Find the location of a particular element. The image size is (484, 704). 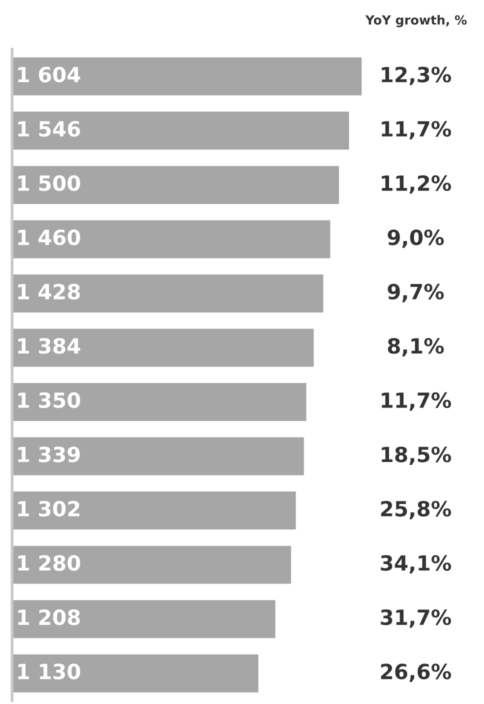

data-label: 1 428 is located at coordinates (49, 292).